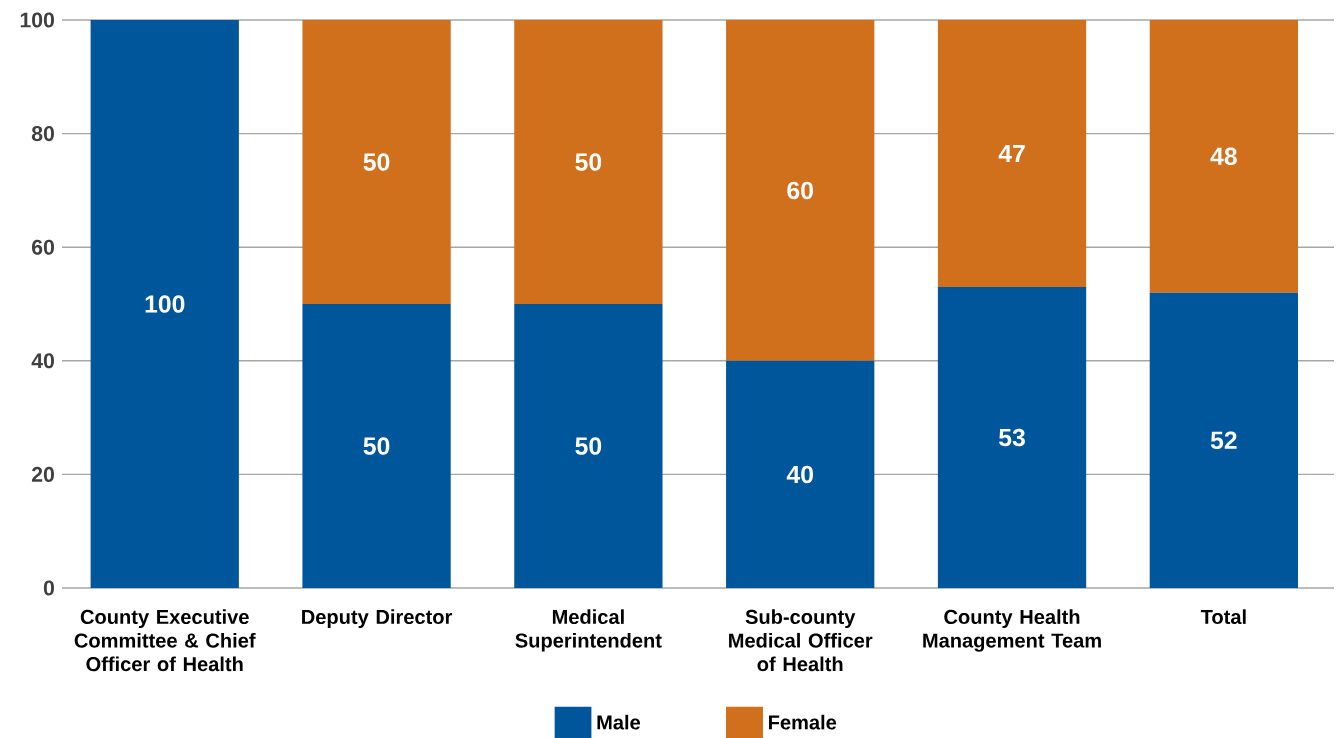  I want to click on data-label: 47, so click(1011, 153).